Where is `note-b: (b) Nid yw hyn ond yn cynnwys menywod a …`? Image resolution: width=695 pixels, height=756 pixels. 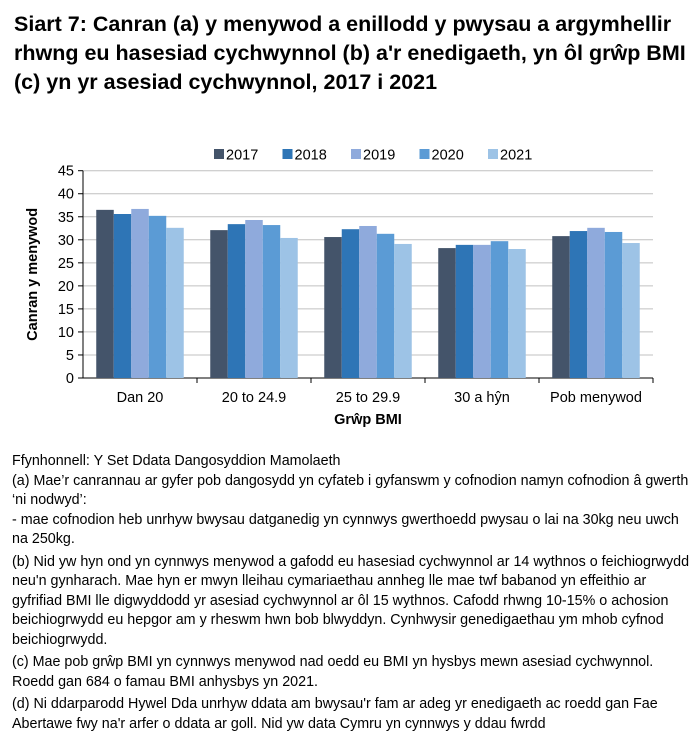 note-b: (b) Nid yw hyn ond yn cynnwys menywod a … is located at coordinates (351, 600).